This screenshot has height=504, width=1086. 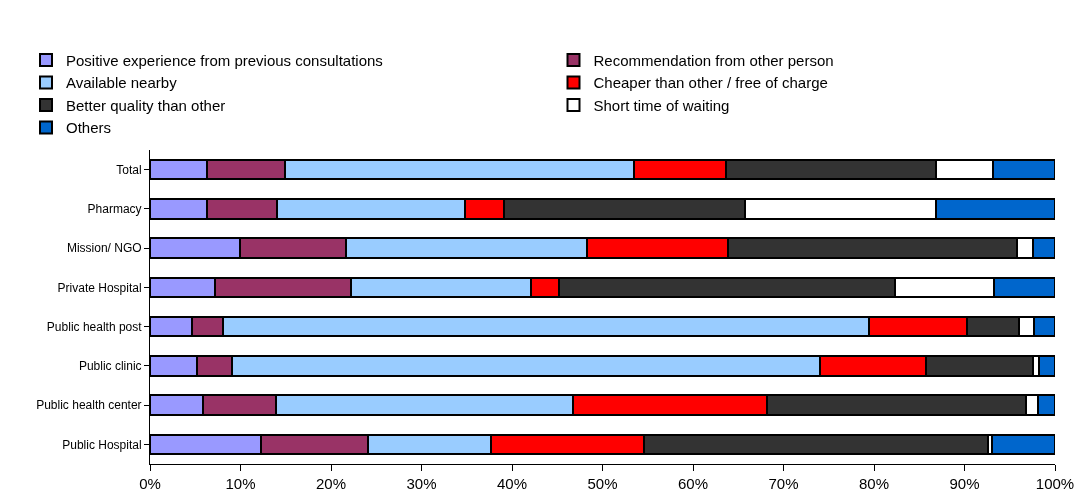 I want to click on x-tick-label: 20%, so click(x=331, y=483).